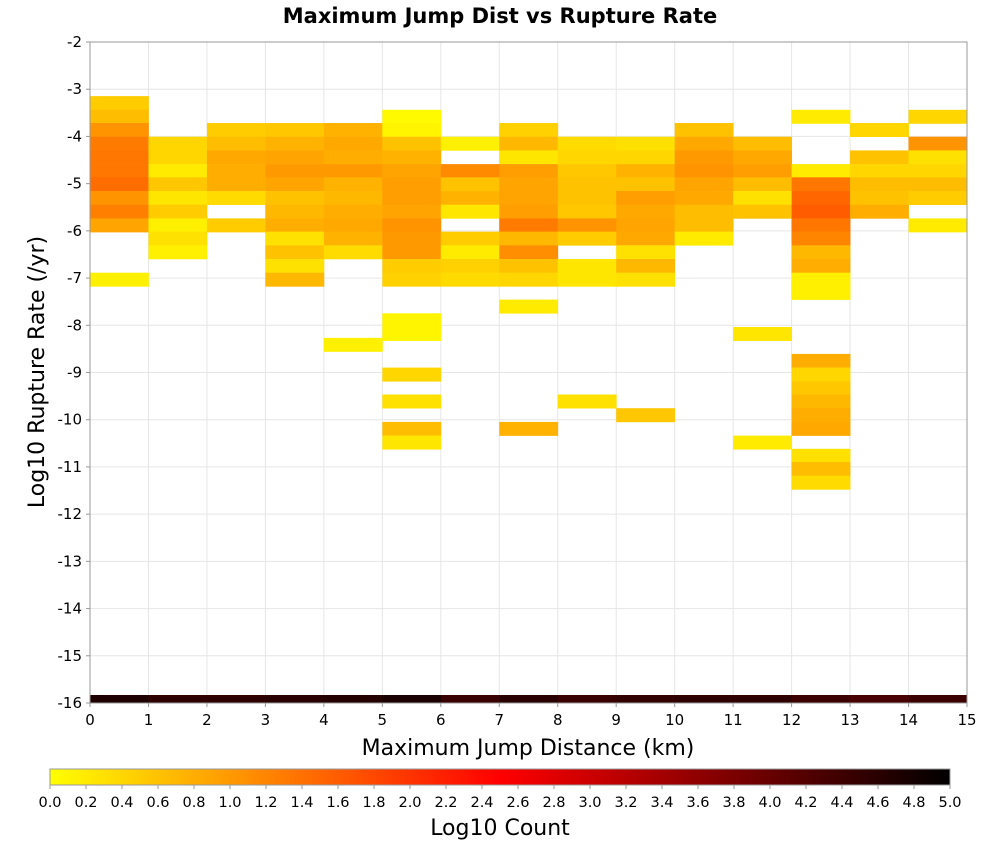 The width and height of the screenshot is (1000, 850). Describe the element at coordinates (913, 803) in the screenshot. I see `colorbar-tick-label: 4.8` at that location.